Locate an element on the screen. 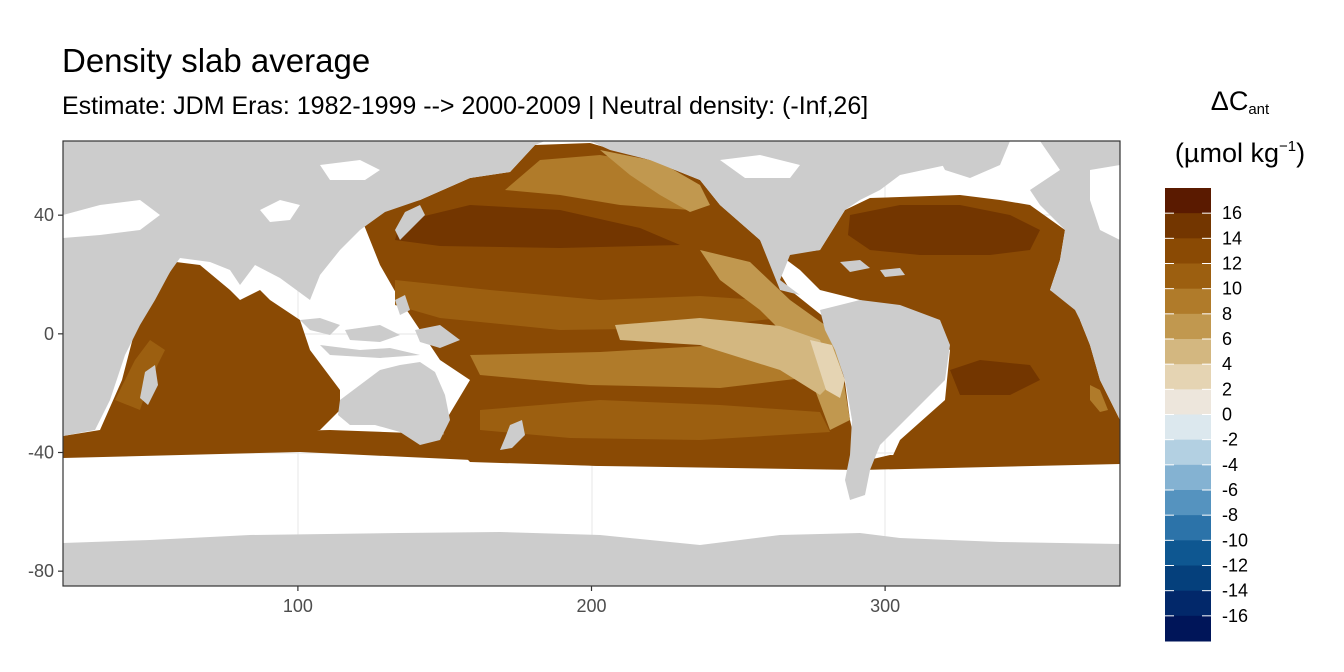  pacific-band-equatorial is located at coordinates (645, 366).